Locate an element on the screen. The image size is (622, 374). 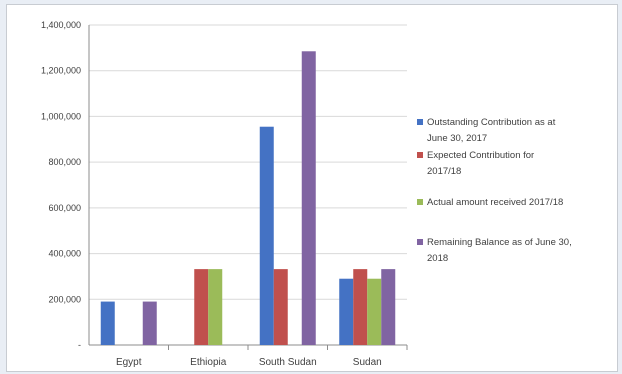
legend-label: June 30, 2017 is located at coordinates (457, 138).